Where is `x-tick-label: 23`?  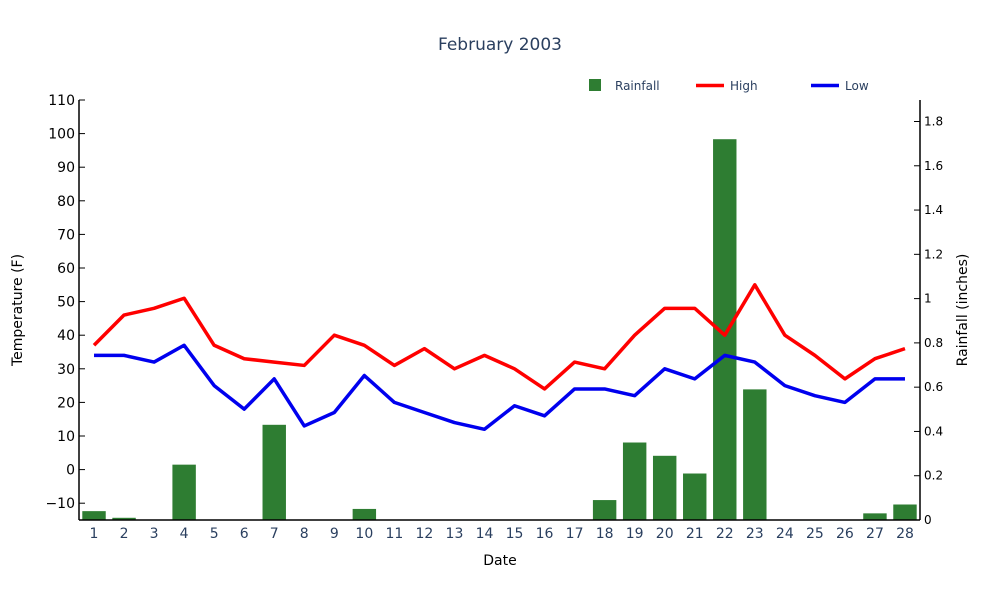
x-tick-label: 23 is located at coordinates (755, 534).